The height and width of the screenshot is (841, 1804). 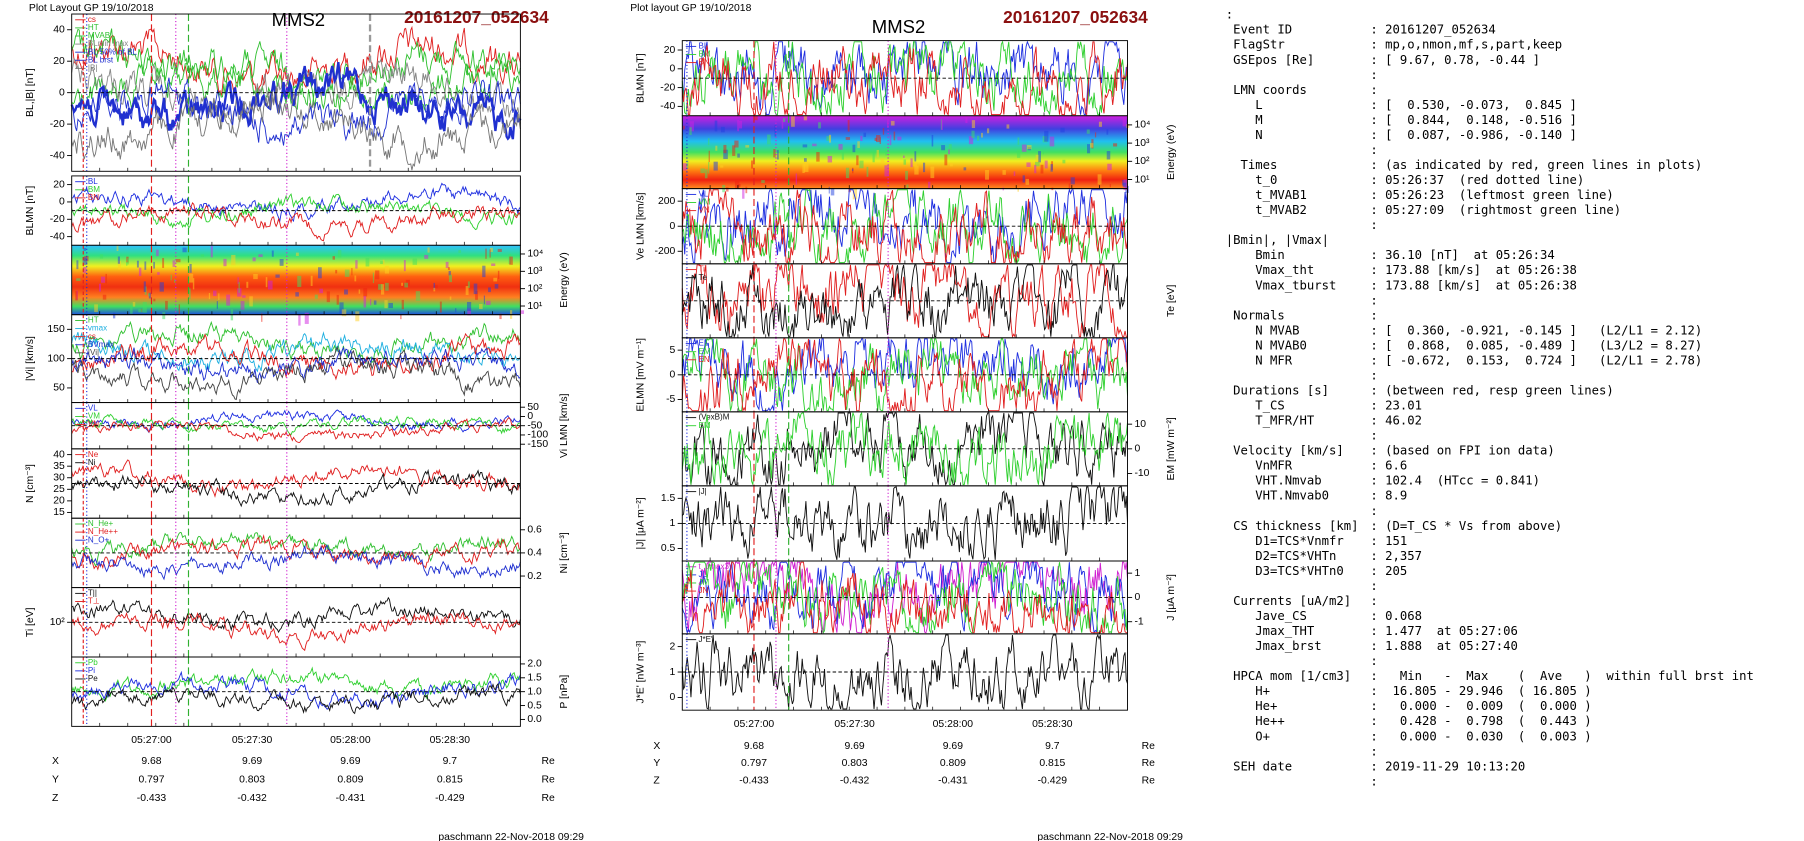 What do you see at coordinates (1473, 285) in the screenshot?
I see `info-value: : 173.88 [km/s] at 05:26:38` at bounding box center [1473, 285].